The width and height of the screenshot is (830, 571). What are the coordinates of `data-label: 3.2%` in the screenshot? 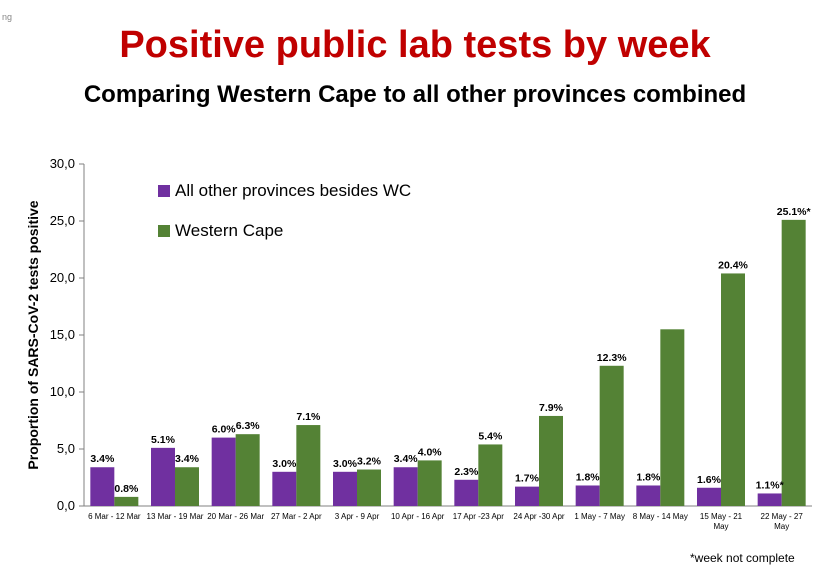 It's located at (369, 462).